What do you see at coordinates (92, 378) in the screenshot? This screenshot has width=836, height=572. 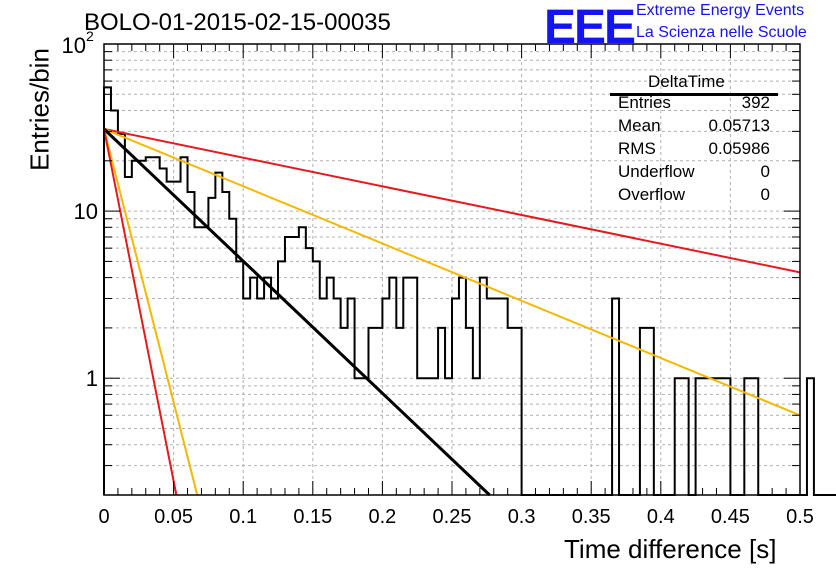 I see `y-tick-label: 1` at bounding box center [92, 378].